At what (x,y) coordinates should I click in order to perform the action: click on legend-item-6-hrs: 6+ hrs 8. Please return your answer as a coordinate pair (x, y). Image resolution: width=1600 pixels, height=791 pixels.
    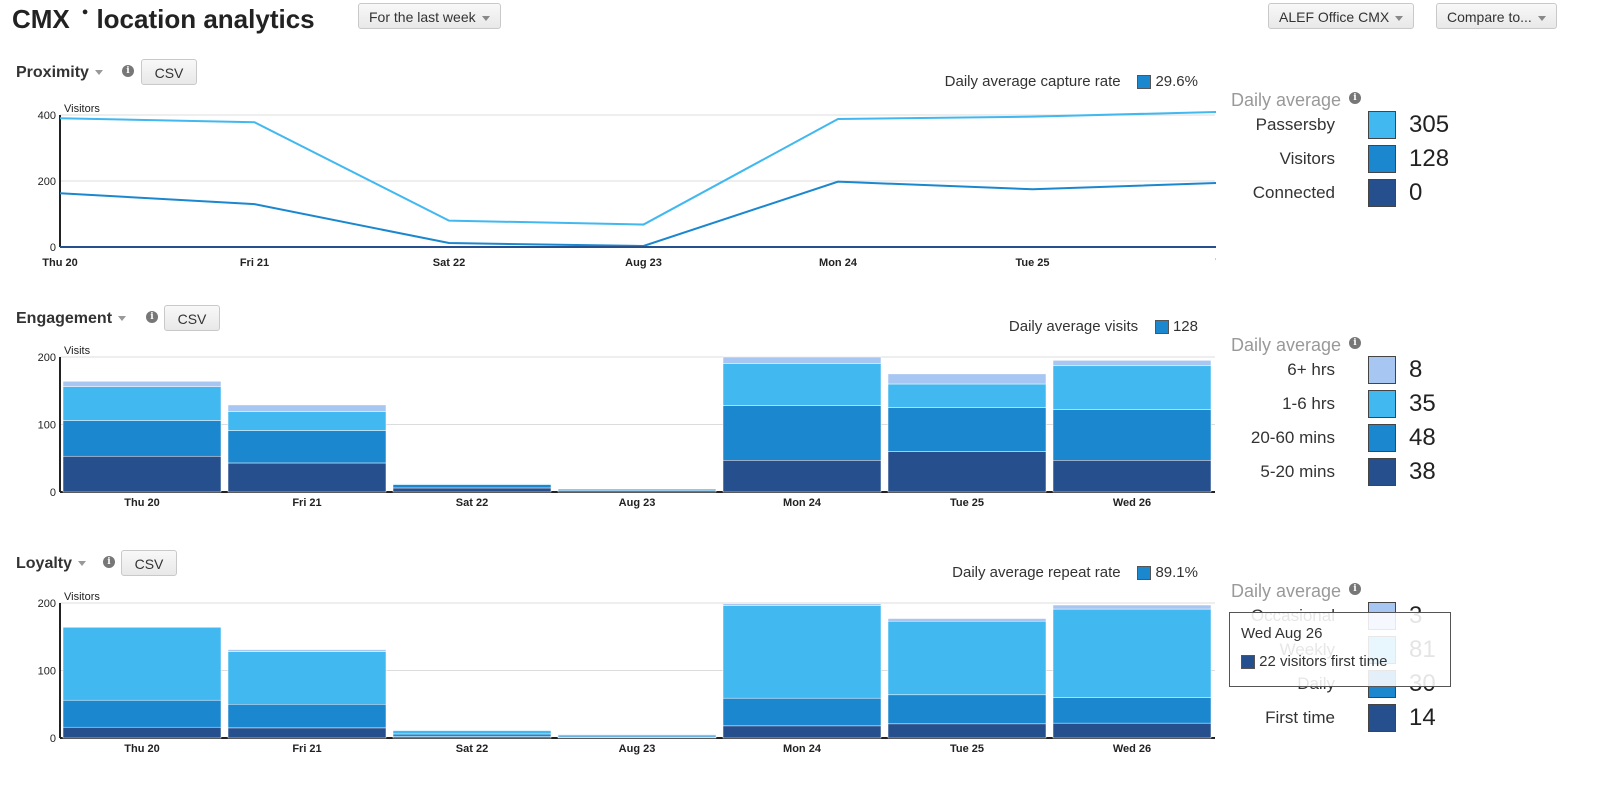
    Looking at the image, I should click on (1335, 371).